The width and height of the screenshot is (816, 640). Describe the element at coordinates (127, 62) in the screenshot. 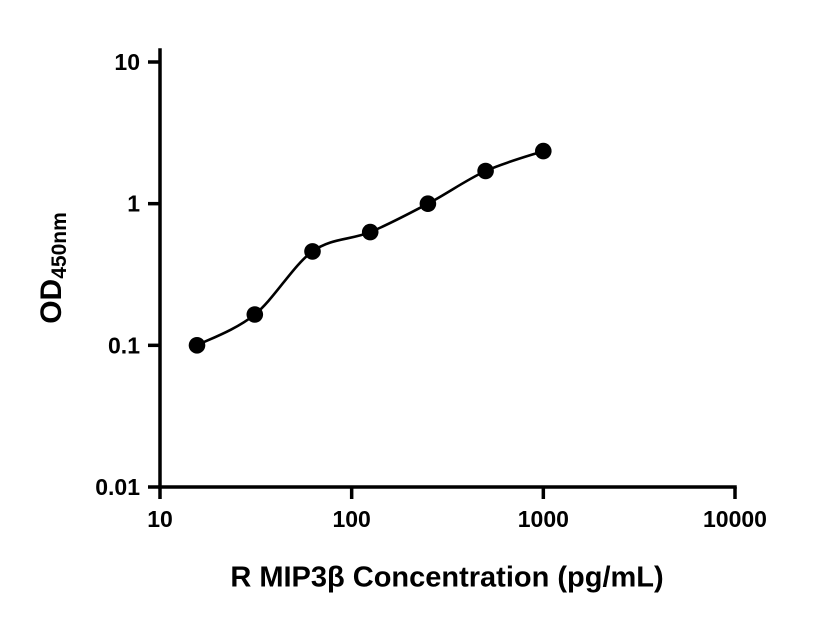

I see `y-tick-label: 10` at that location.